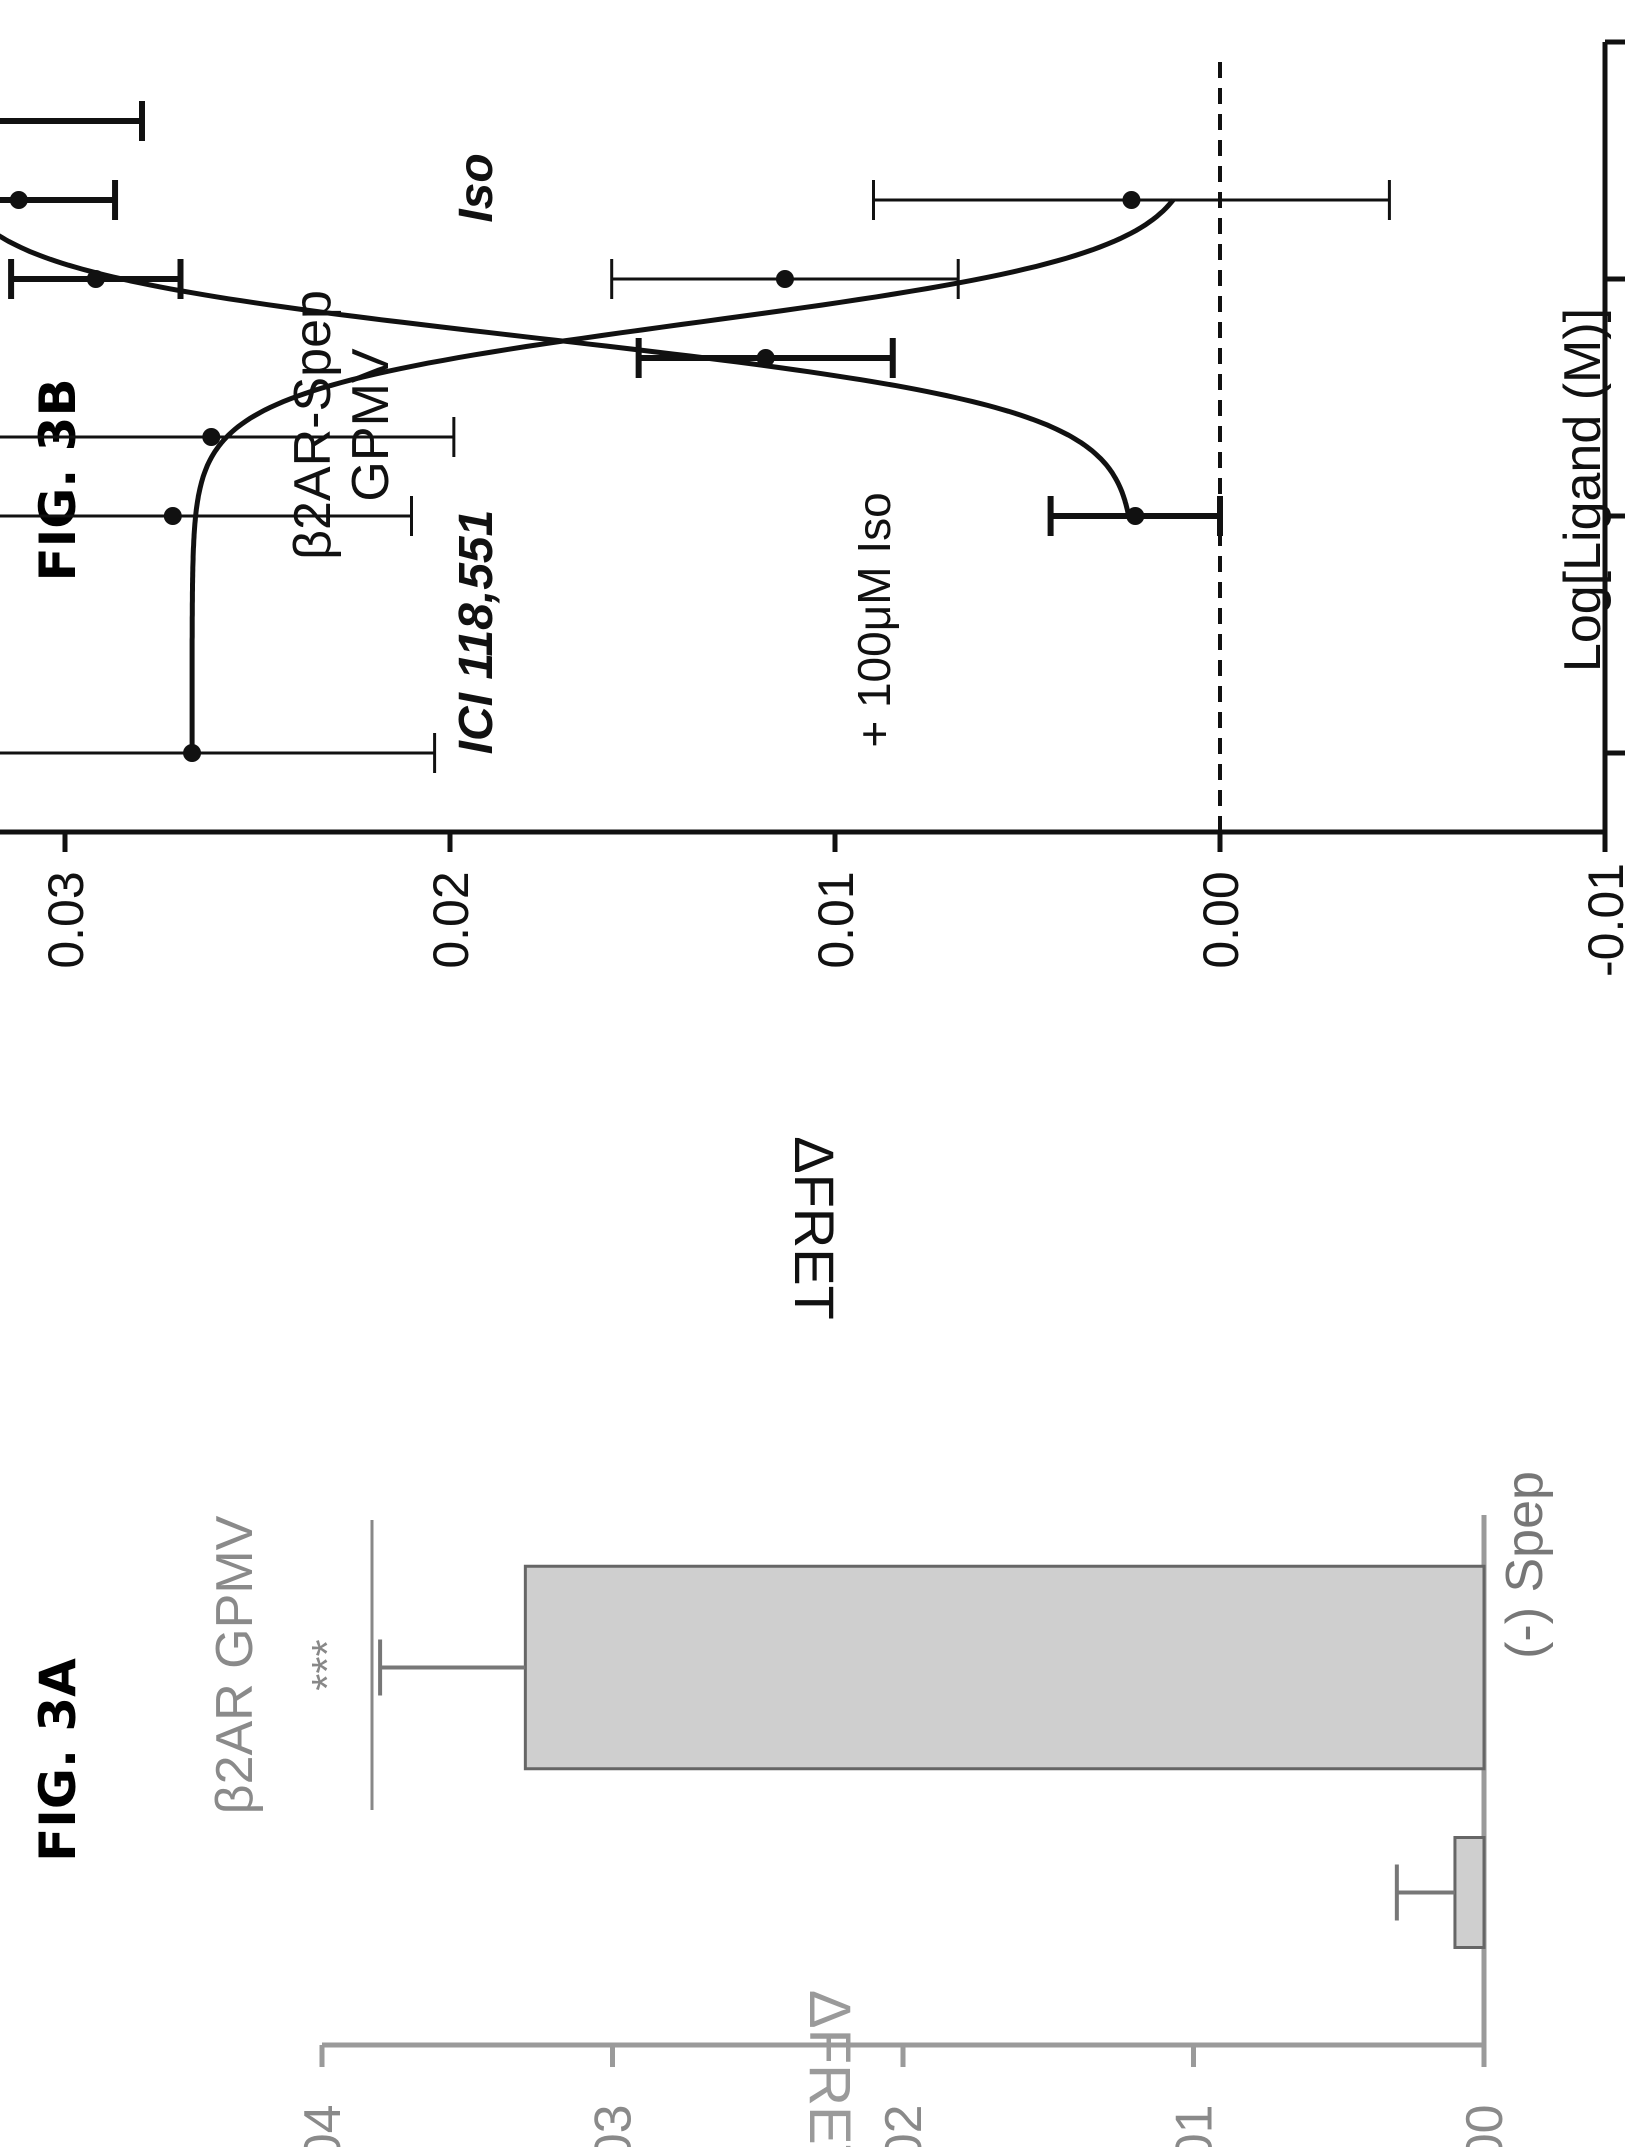 This screenshot has width=1636, height=2152. I want to click on panel-a-tick-label: 0.02, so click(904, 2125).